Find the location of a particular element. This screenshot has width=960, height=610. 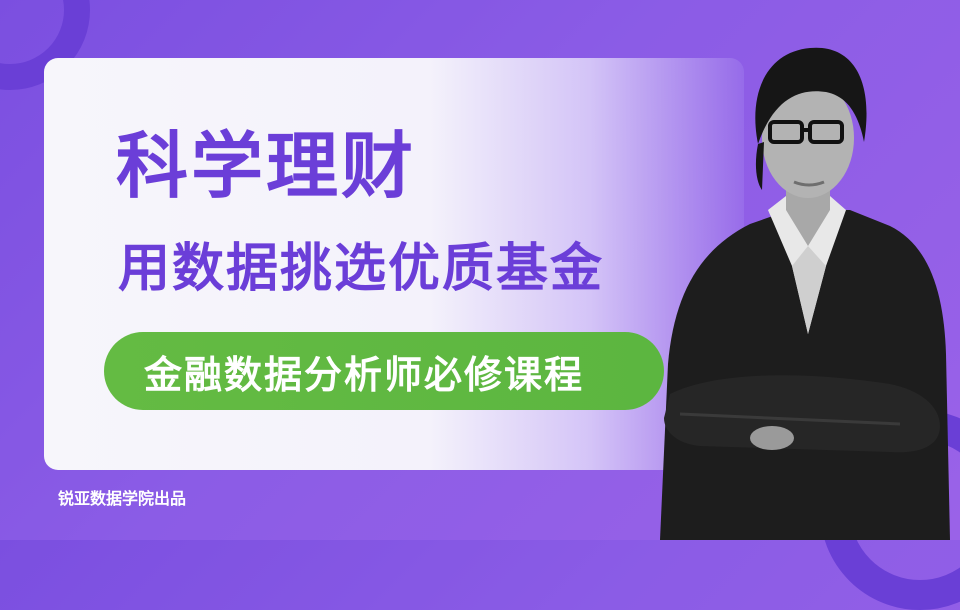

course-tag-label: 金融数据分析师必修课程 is located at coordinates (364, 374).